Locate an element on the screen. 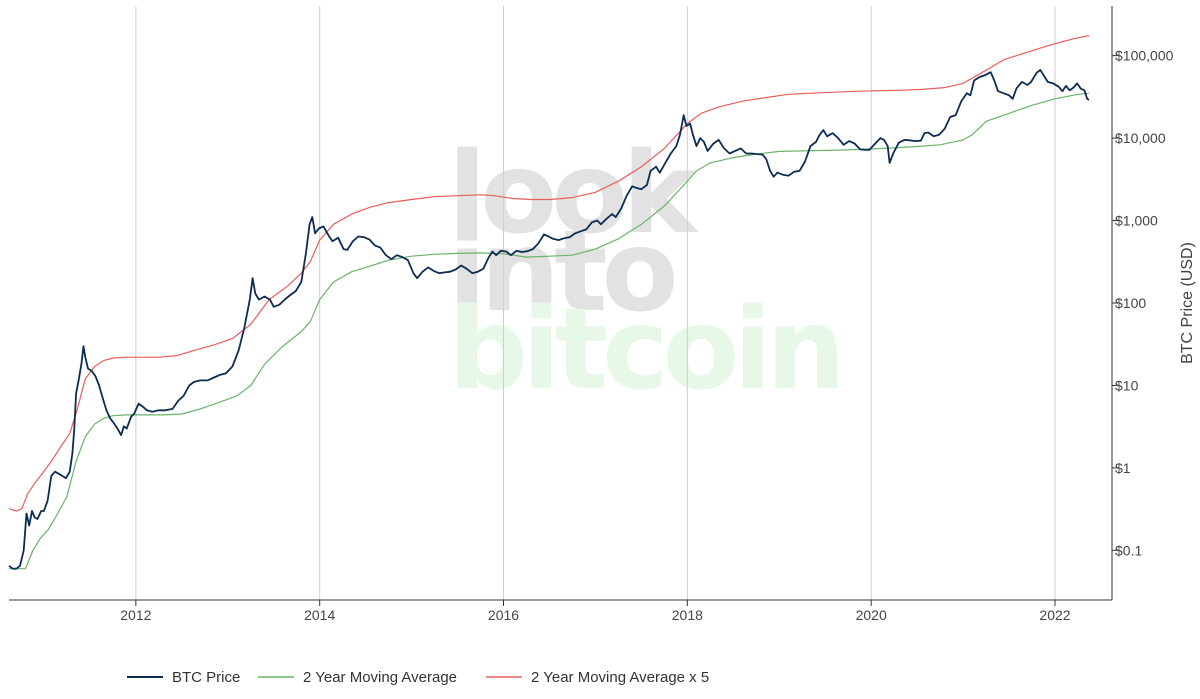  y-tick-label: $10,000 is located at coordinates (1140, 138).